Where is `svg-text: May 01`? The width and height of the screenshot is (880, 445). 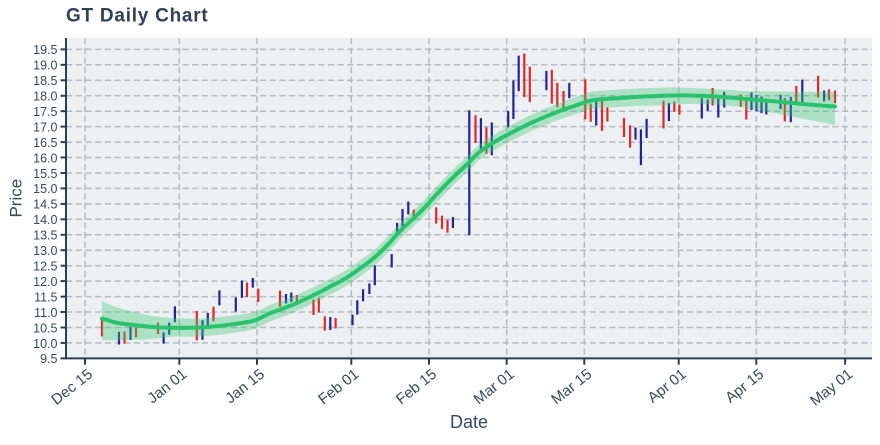 svg-text: May 01 is located at coordinates (831, 388).